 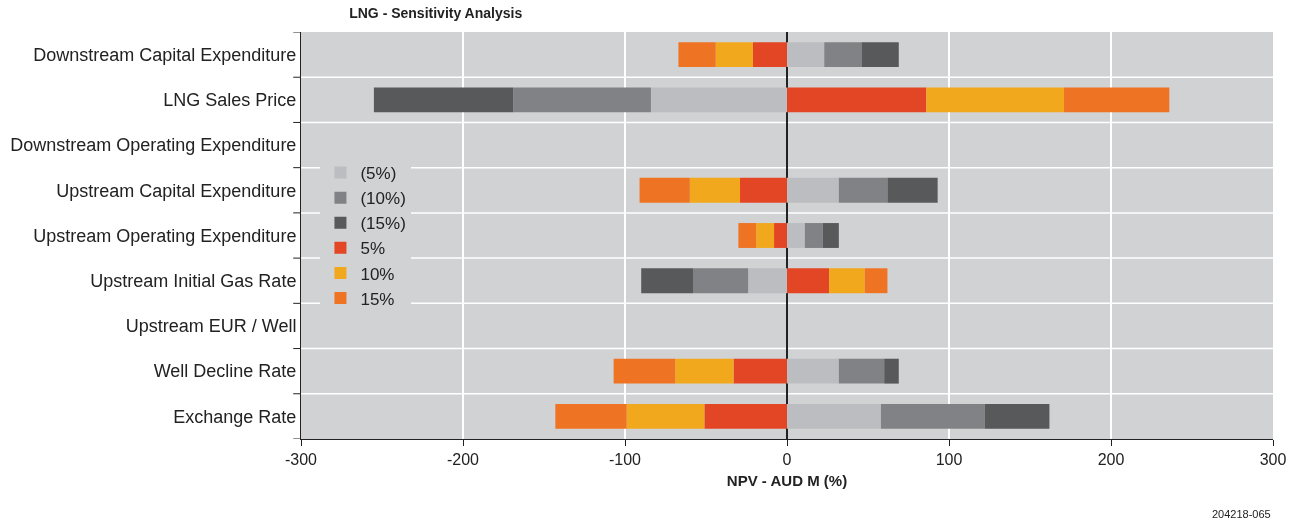 I want to click on x-tick-label: 300, so click(x=1273, y=460).